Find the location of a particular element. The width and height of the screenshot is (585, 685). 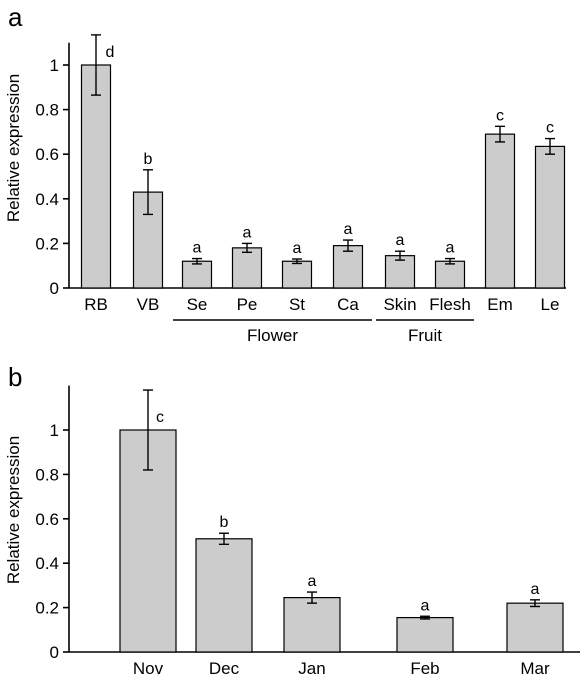

x-tick-label: RB is located at coordinates (96, 304).